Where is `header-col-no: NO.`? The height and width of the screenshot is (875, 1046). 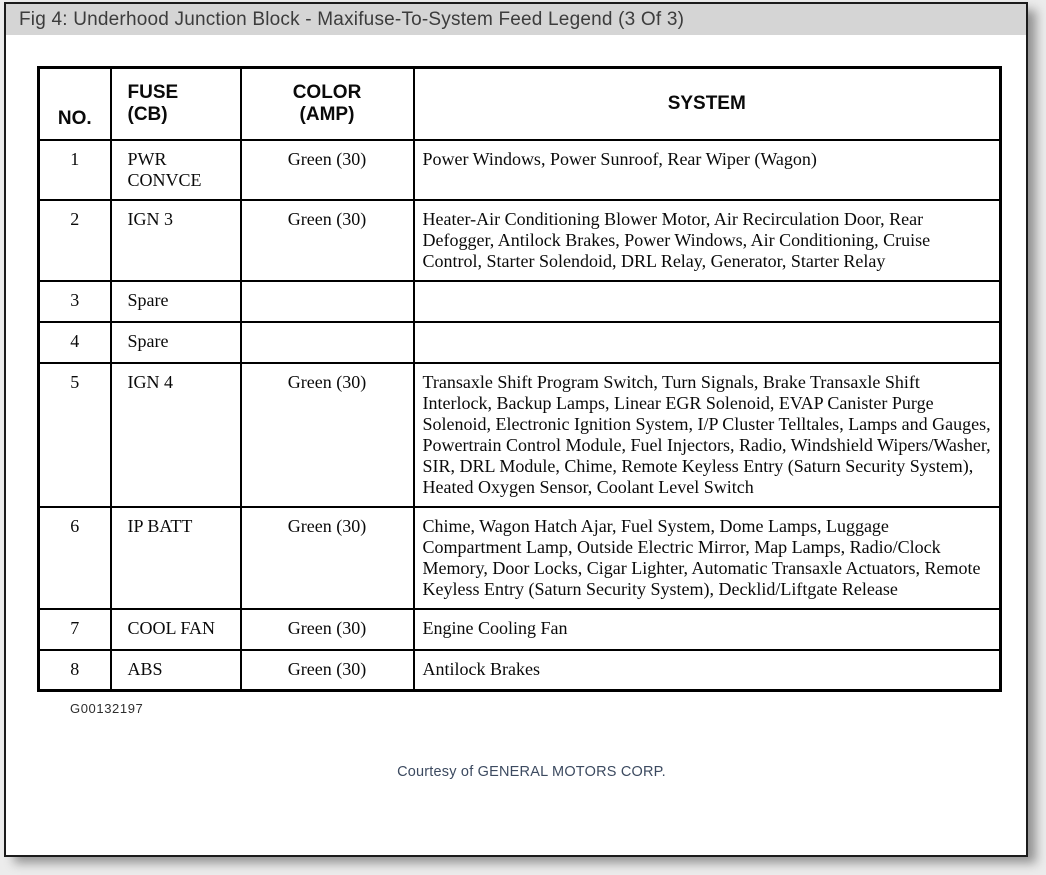 header-col-no: NO. is located at coordinates (74, 103).